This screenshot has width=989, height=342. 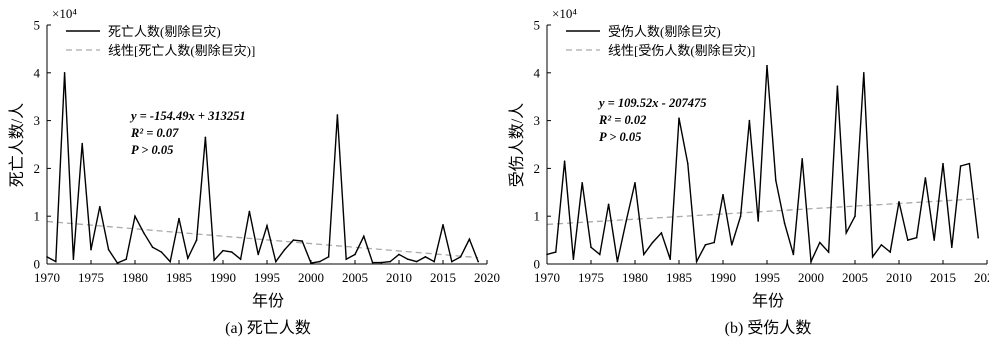 I want to click on legend-a: 死亡人数(剔除巨灾) 线性[死亡人数(剔除巨灾)], so click(x=160, y=41).